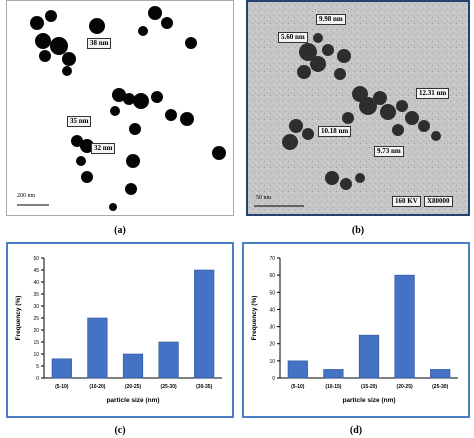 This screenshot has width=474, height=438. I want to click on chart-c-ytick-label: 25, so click(36, 319).